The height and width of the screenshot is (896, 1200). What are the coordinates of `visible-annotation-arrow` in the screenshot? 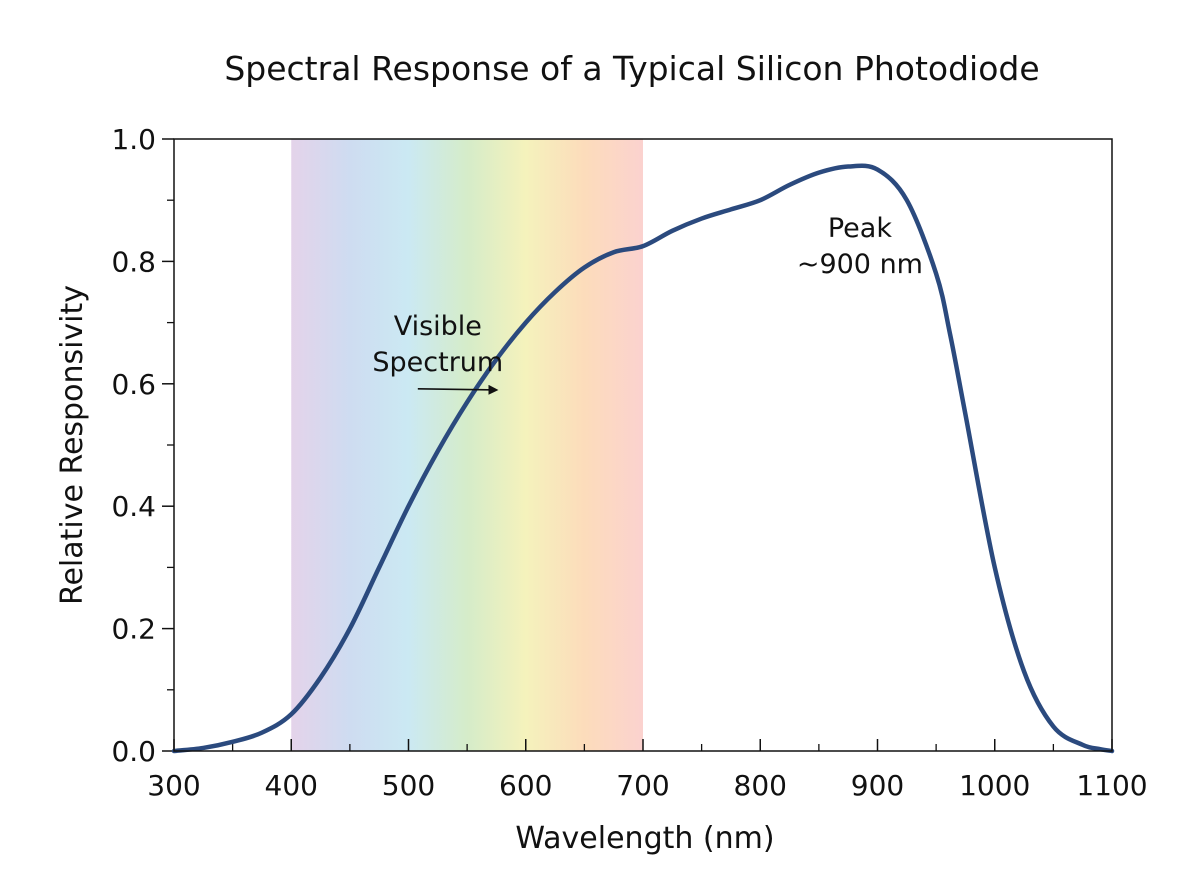 It's located at (458, 389).